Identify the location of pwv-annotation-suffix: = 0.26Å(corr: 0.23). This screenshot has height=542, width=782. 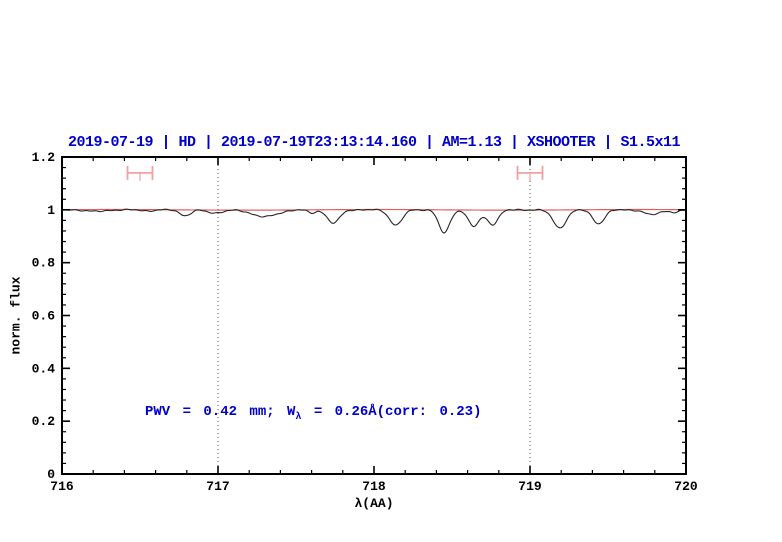
(391, 412).